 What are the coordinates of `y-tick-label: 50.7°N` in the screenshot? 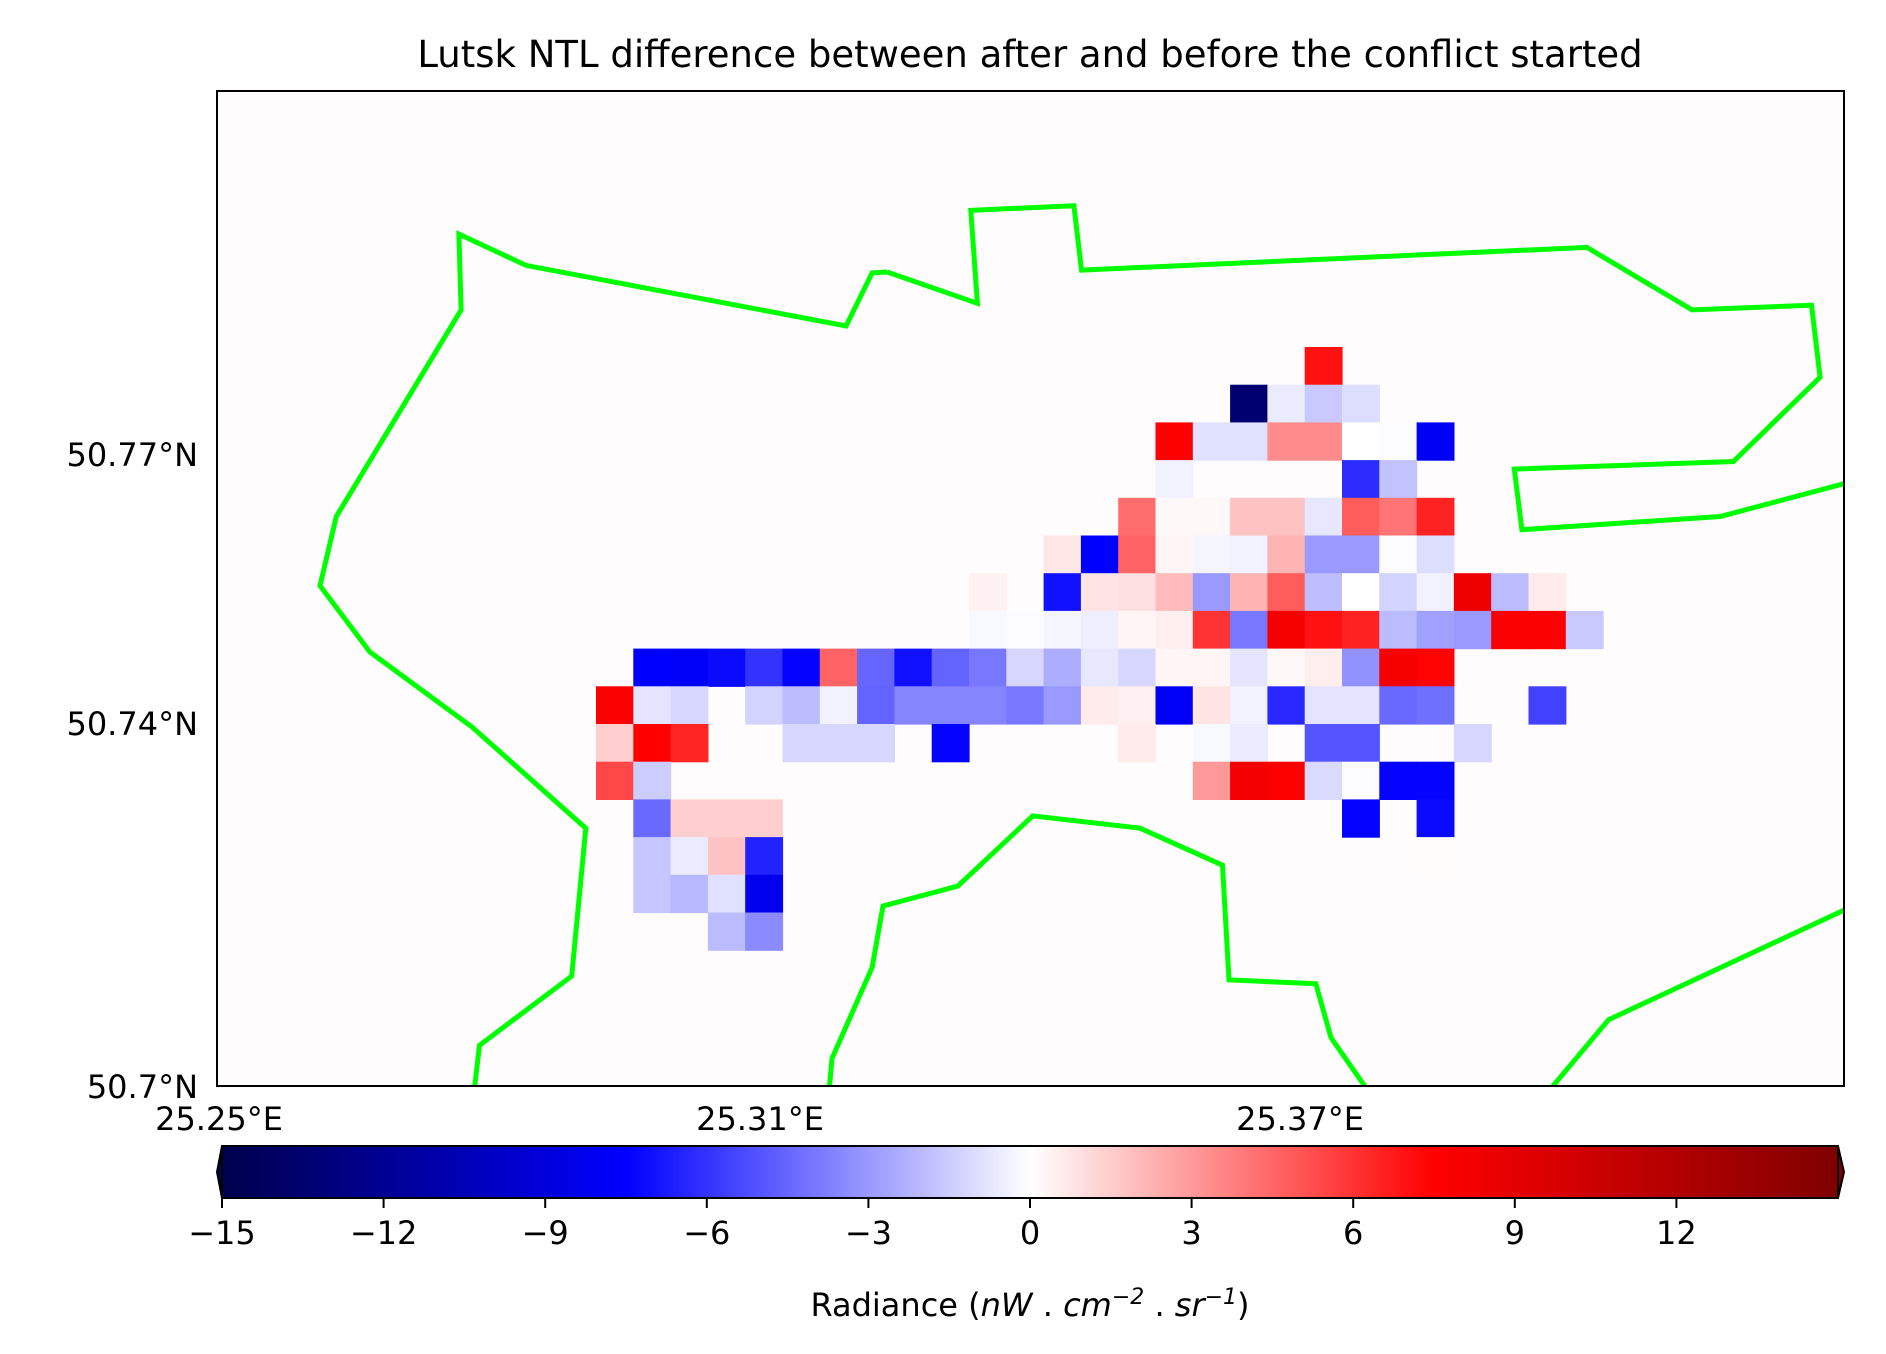 It's located at (142, 1087).